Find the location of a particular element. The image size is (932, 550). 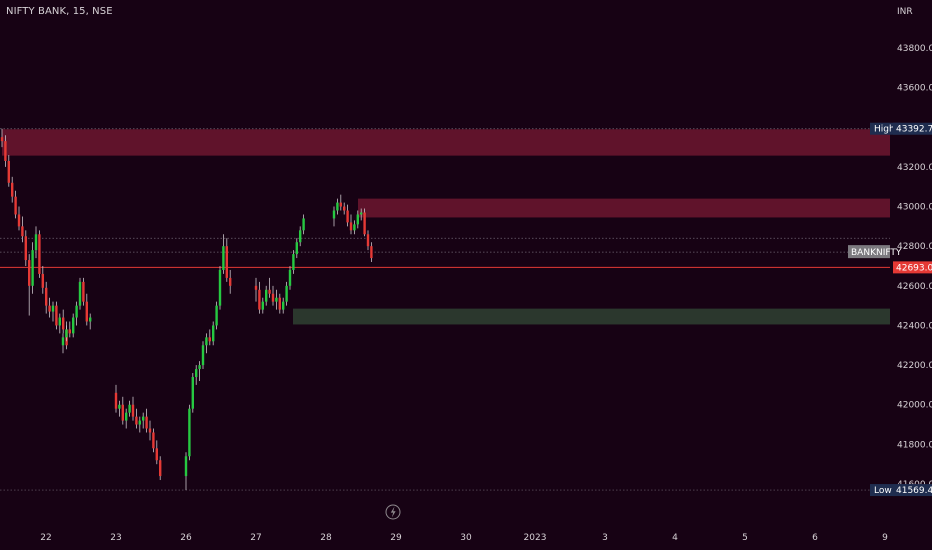

low-tag-label: Low is located at coordinates (883, 491).